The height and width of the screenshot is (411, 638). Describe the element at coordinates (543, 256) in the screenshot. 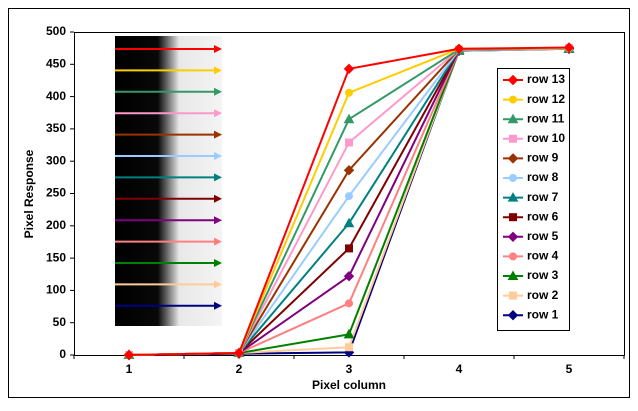

I see `legend-label: row 4` at that location.